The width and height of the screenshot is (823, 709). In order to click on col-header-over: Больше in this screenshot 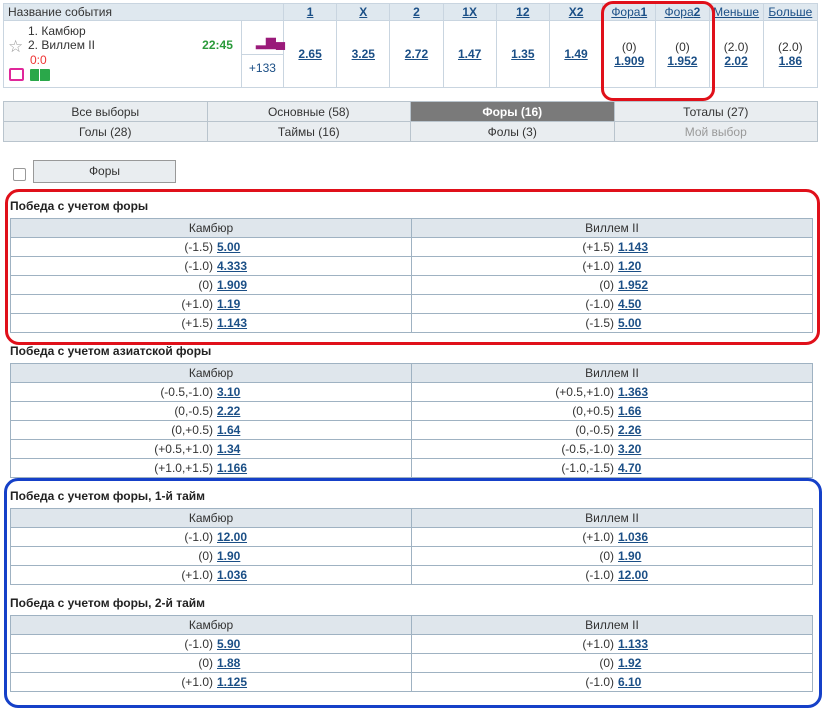, I will do `click(790, 12)`.